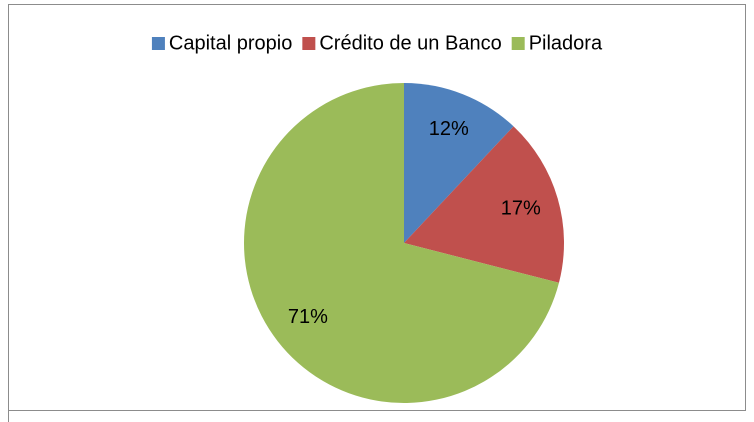 The image size is (754, 422). I want to click on data-label: 17%, so click(521, 208).